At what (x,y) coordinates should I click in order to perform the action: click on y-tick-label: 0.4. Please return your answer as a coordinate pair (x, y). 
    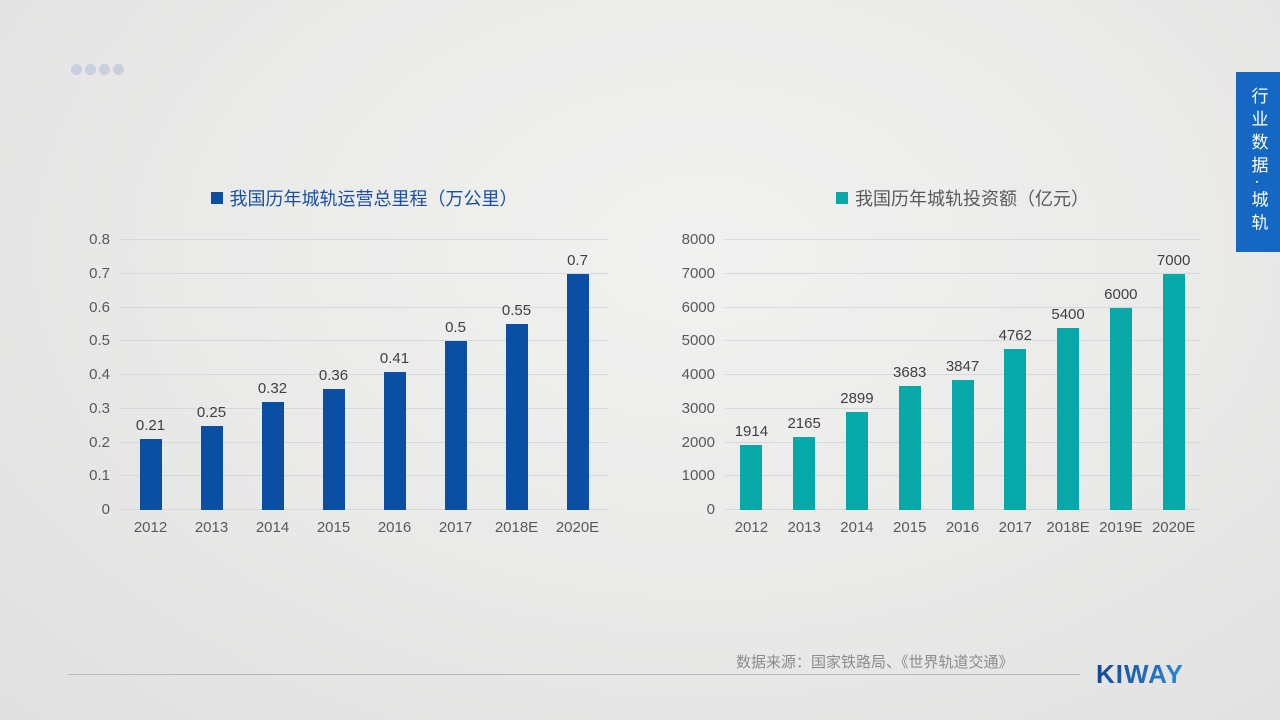
    Looking at the image, I should click on (99, 374).